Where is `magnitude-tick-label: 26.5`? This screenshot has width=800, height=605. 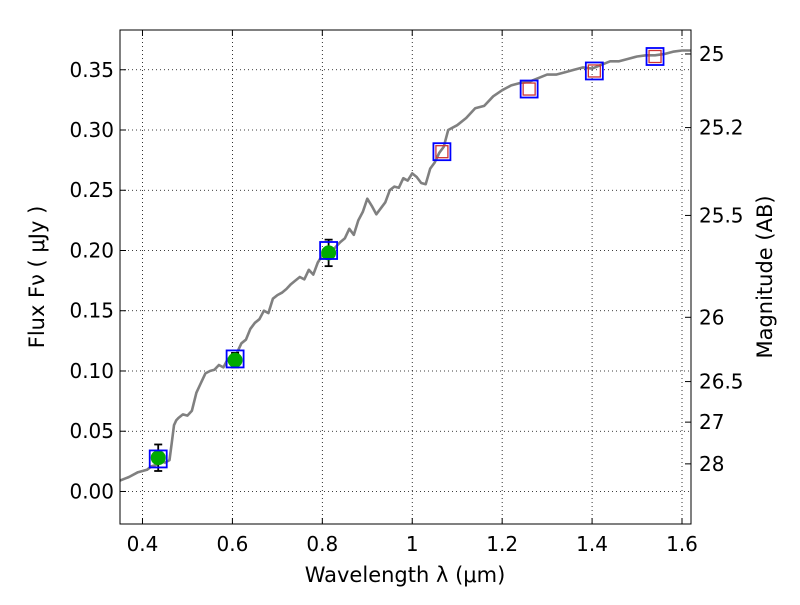 magnitude-tick-label: 26.5 is located at coordinates (721, 382).